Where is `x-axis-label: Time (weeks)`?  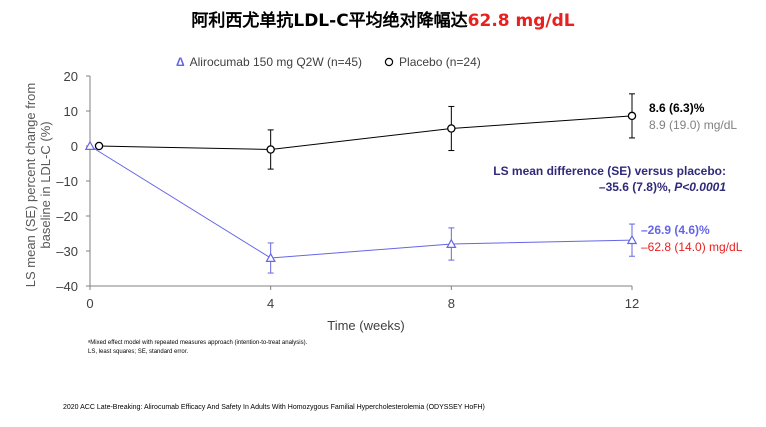
x-axis-label: Time (weeks) is located at coordinates (366, 325).